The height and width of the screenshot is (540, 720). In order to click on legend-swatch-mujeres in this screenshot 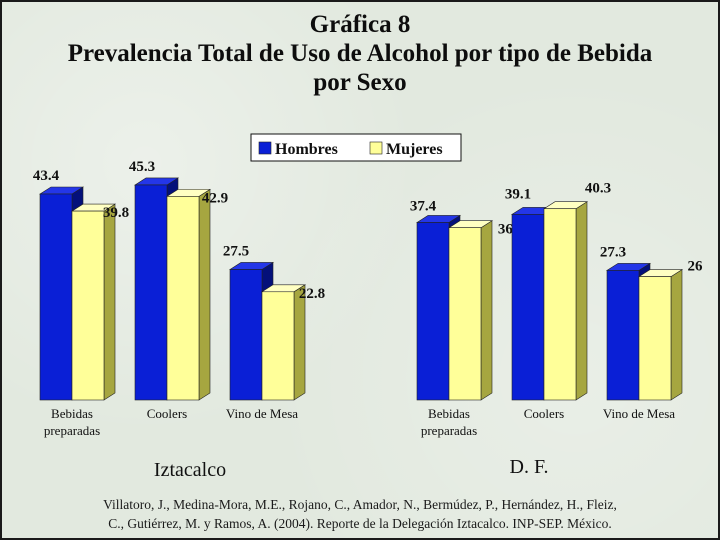, I will do `click(376, 148)`.